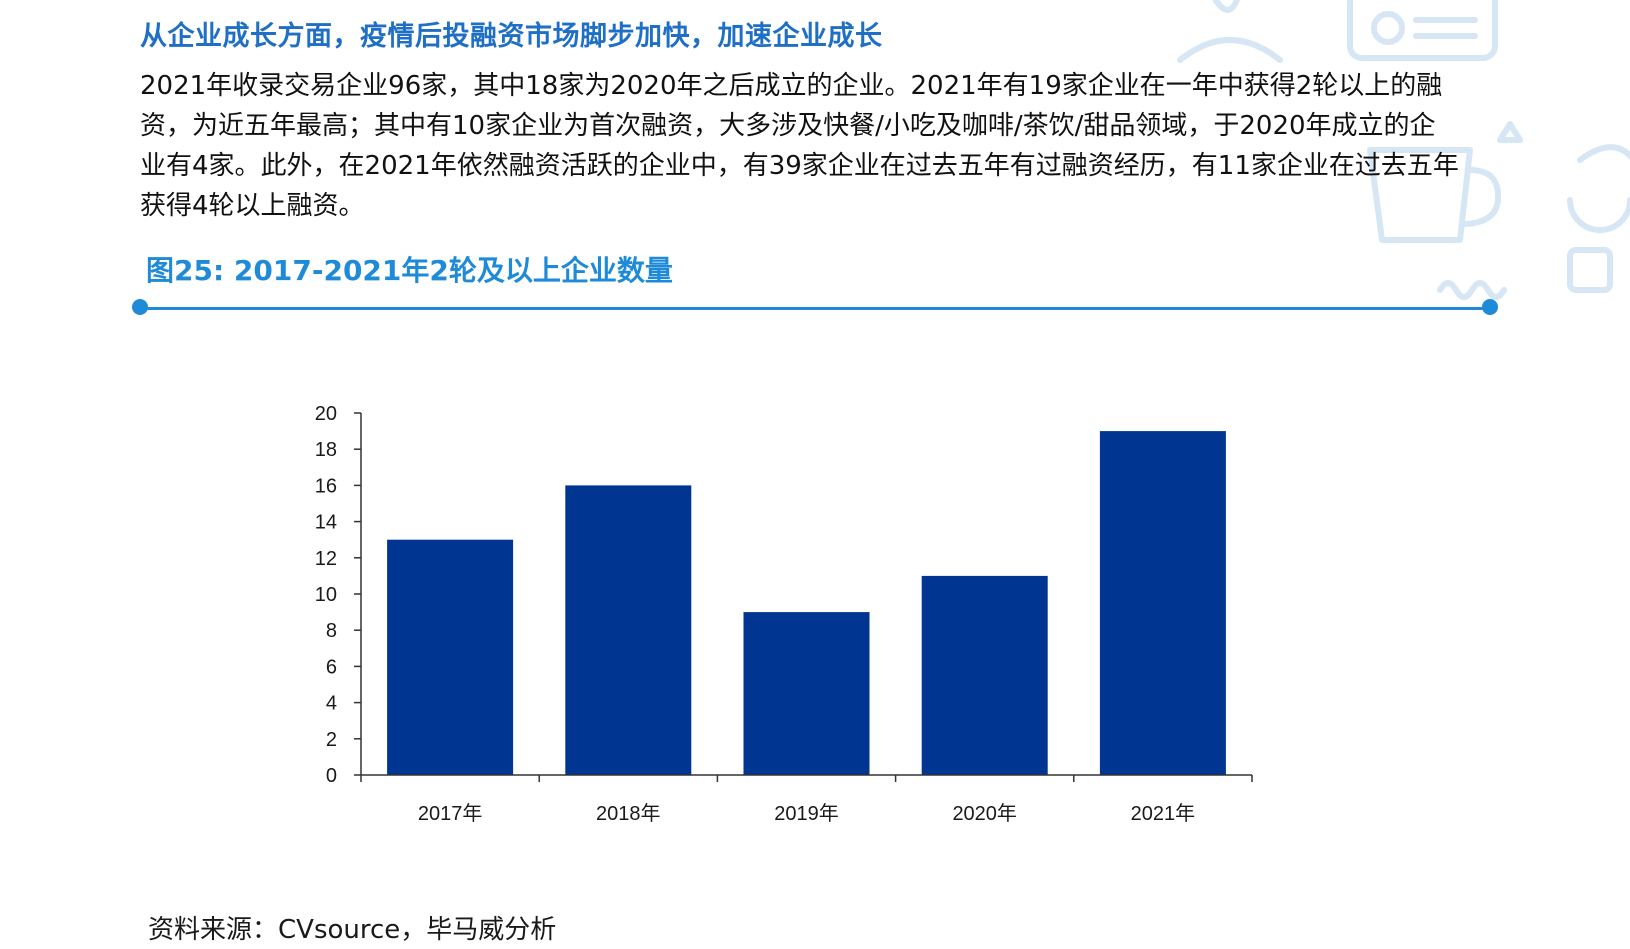  I want to click on y-tick-label: 6, so click(331, 667).